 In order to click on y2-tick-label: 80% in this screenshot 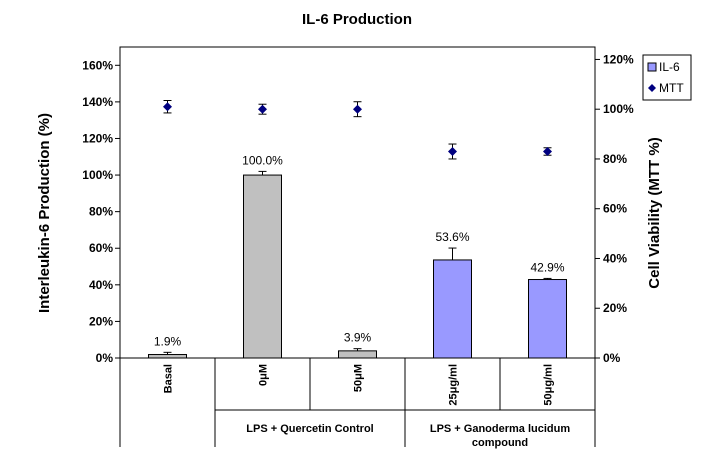, I will do `click(615, 159)`.